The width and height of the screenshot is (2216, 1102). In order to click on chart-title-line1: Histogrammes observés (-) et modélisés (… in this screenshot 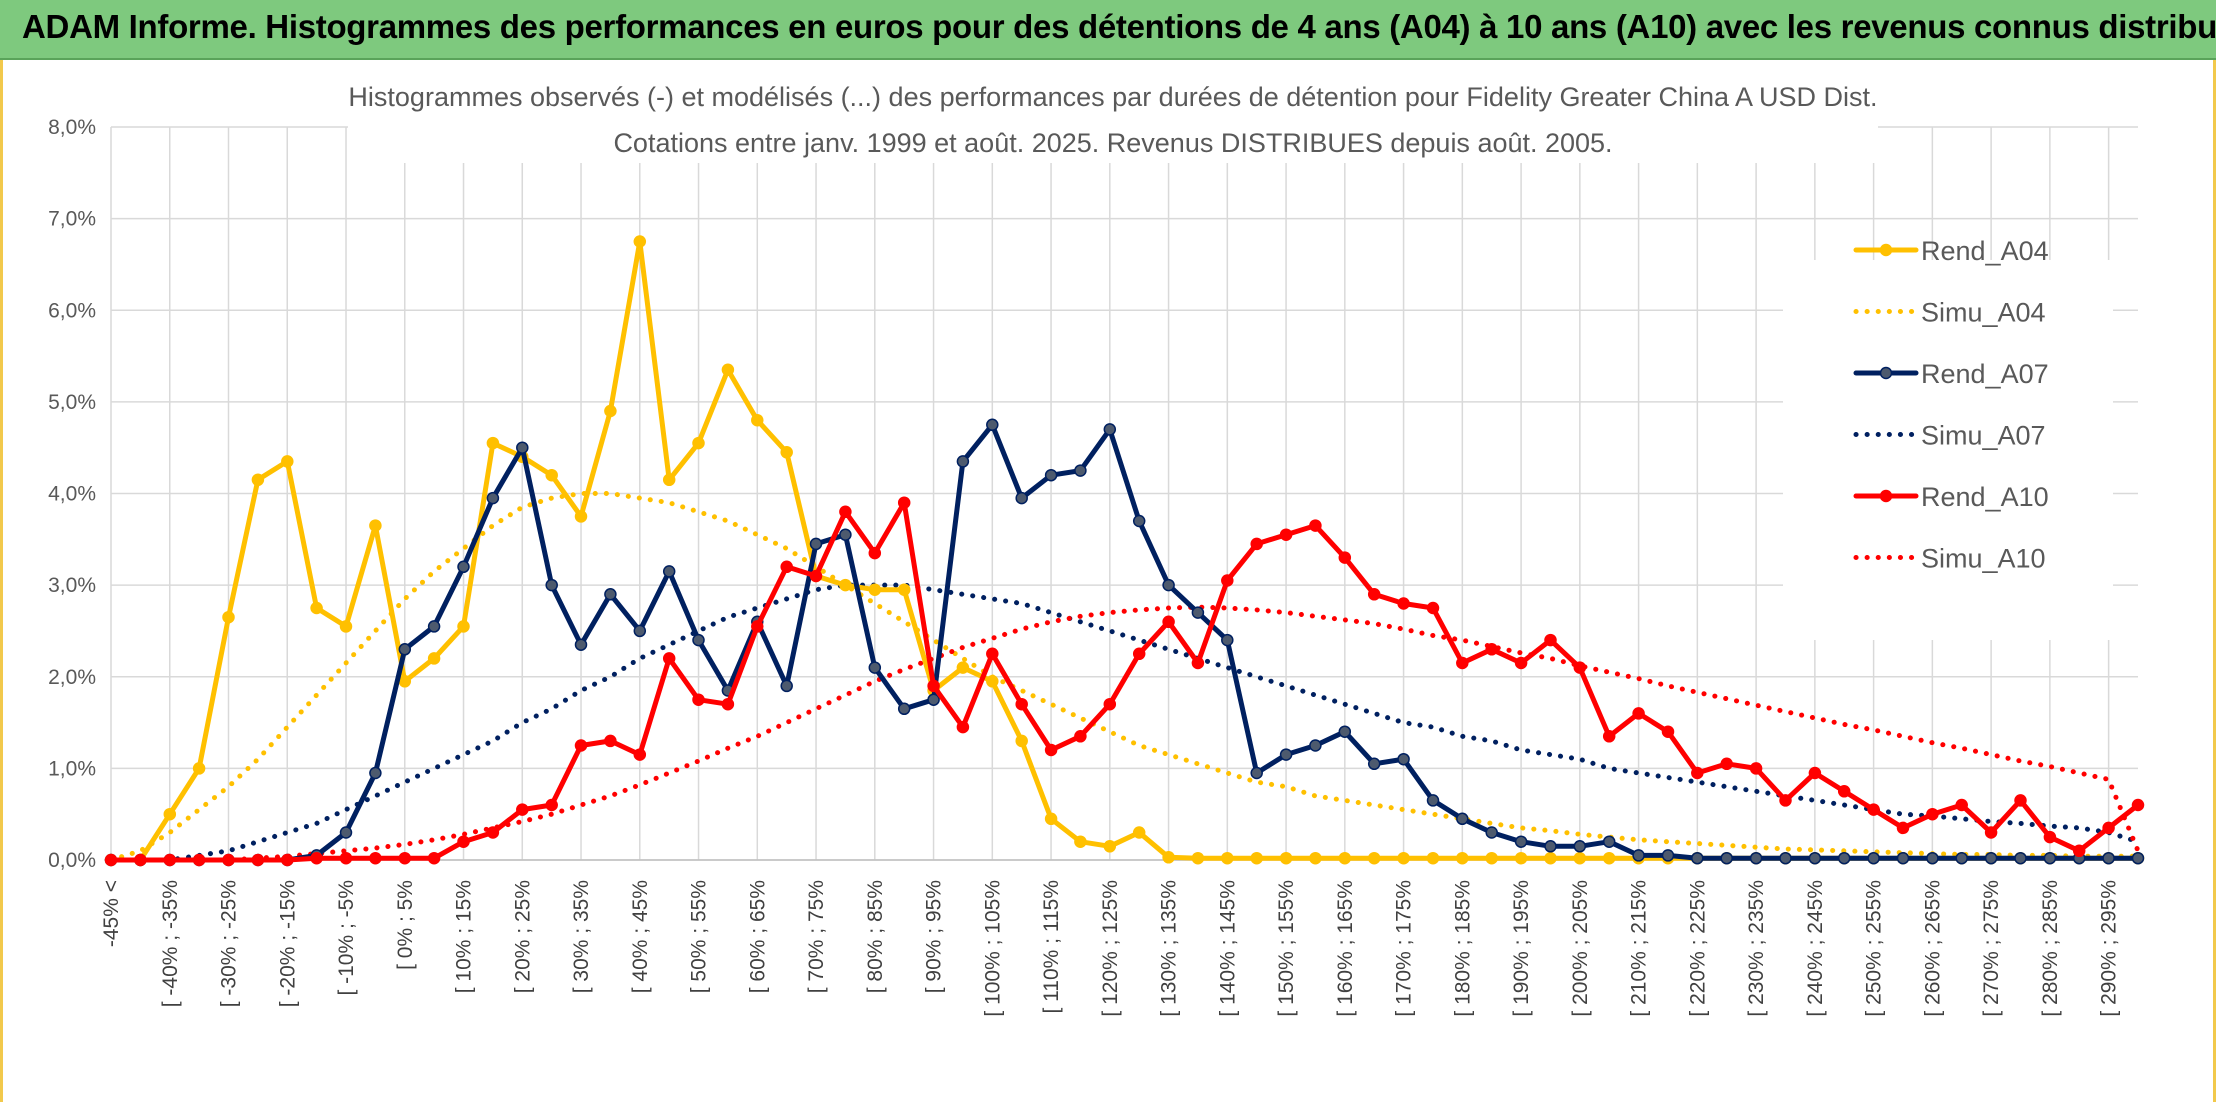, I will do `click(1112, 97)`.